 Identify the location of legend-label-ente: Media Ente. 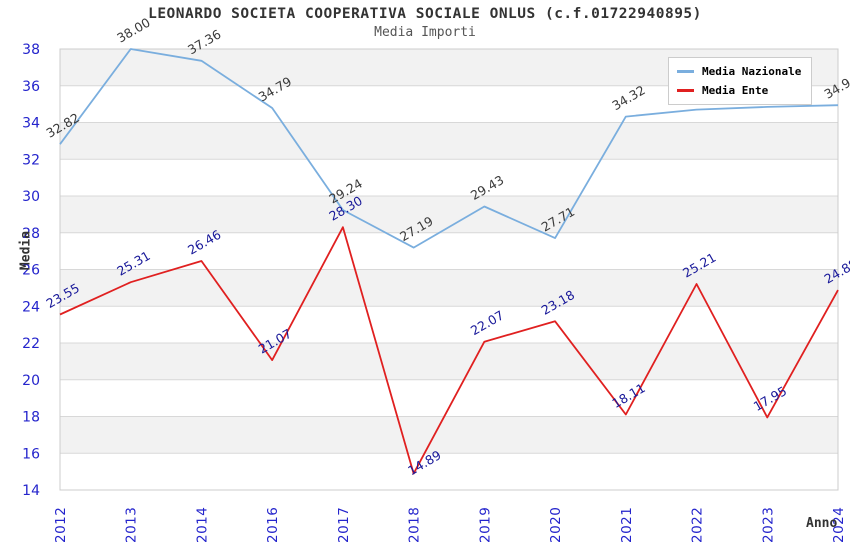
(735, 90).